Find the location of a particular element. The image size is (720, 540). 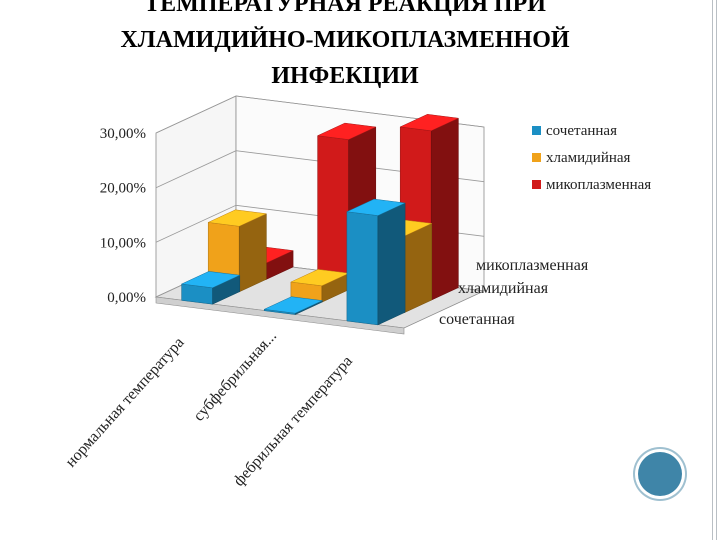

bar-сочетанная-2 is located at coordinates (376, 262).